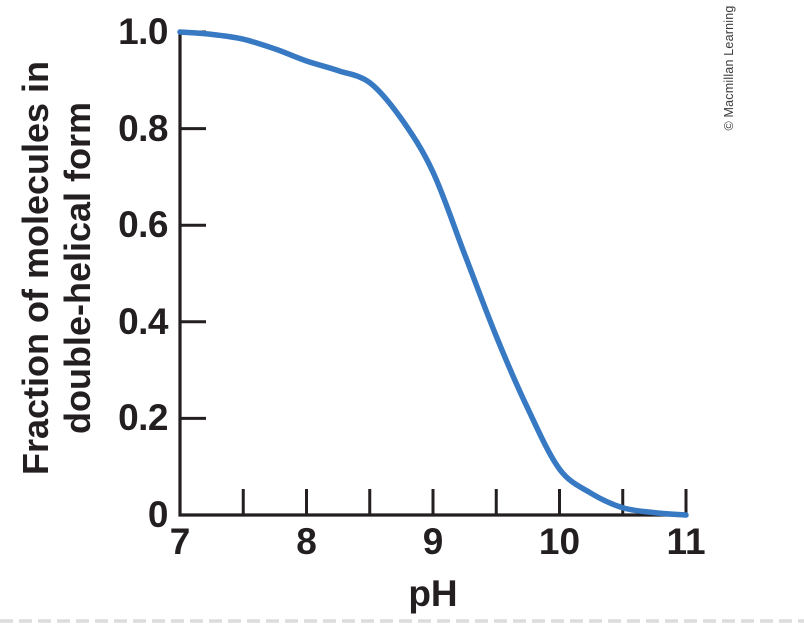 The image size is (804, 626). I want to click on copyright-credit: © Macmillan Learning, so click(729, 68).